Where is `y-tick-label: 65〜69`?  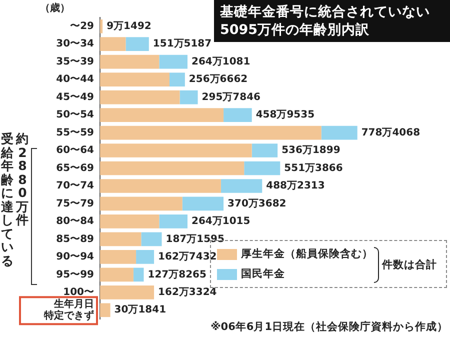 y-tick-label: 65〜69 is located at coordinates (75, 168).